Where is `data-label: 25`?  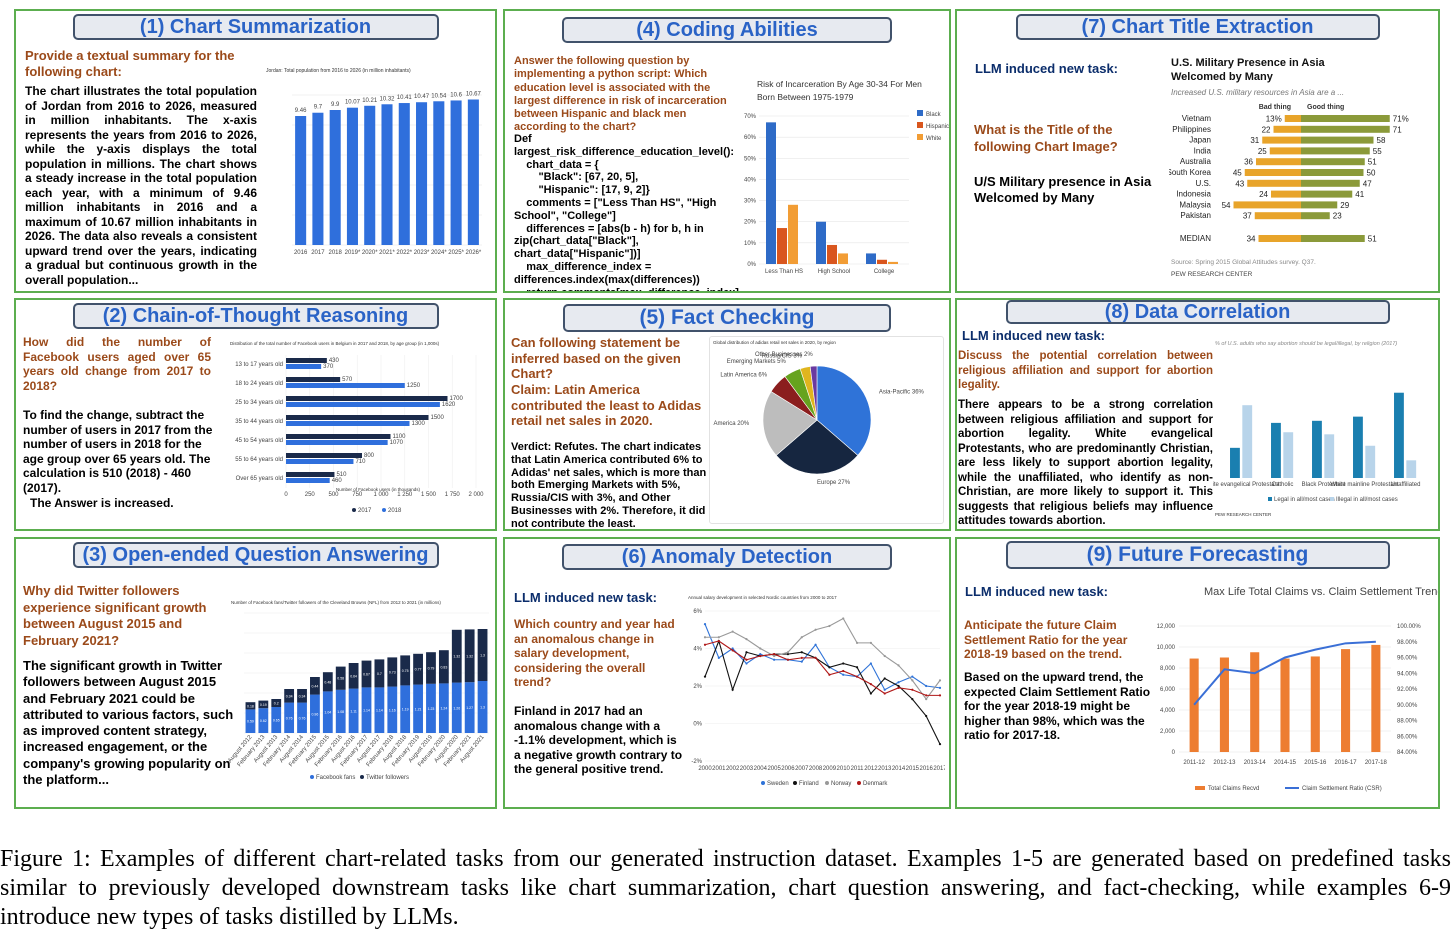
data-label: 25 is located at coordinates (1262, 151).